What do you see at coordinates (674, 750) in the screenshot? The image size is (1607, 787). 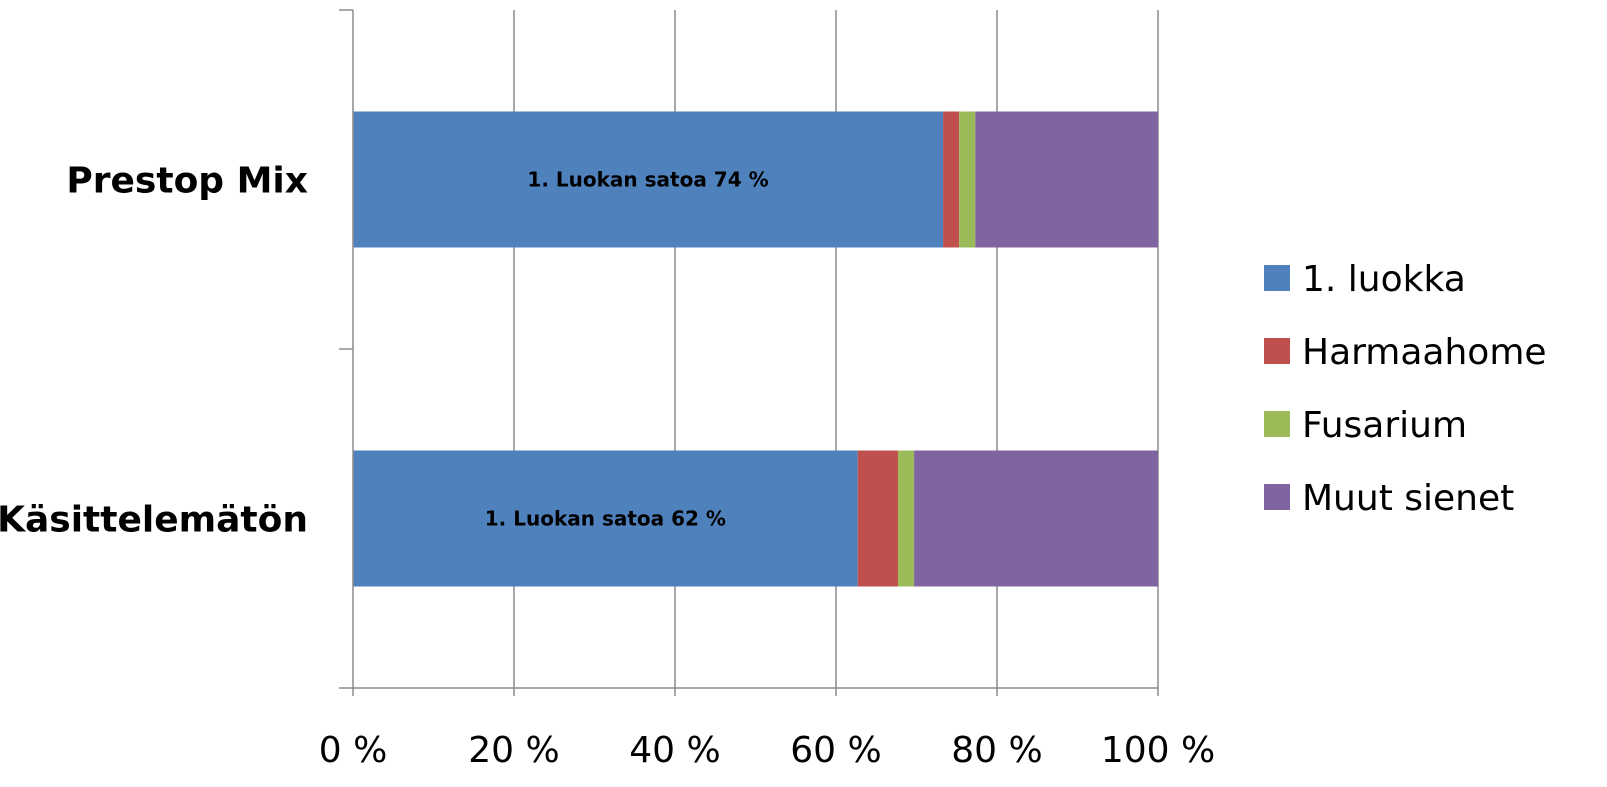 I see `x-tick-label: 40 %` at bounding box center [674, 750].